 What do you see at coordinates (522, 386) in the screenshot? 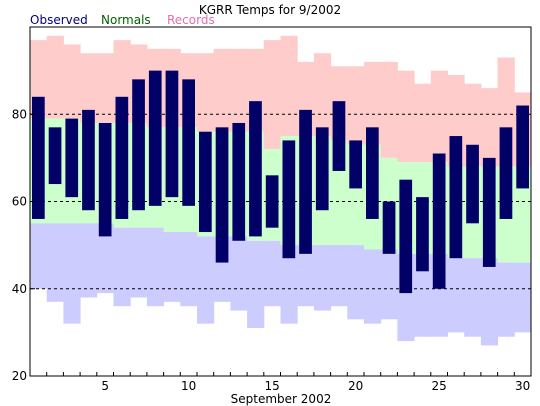
I see `x-tick-label-30: 30` at bounding box center [522, 386].